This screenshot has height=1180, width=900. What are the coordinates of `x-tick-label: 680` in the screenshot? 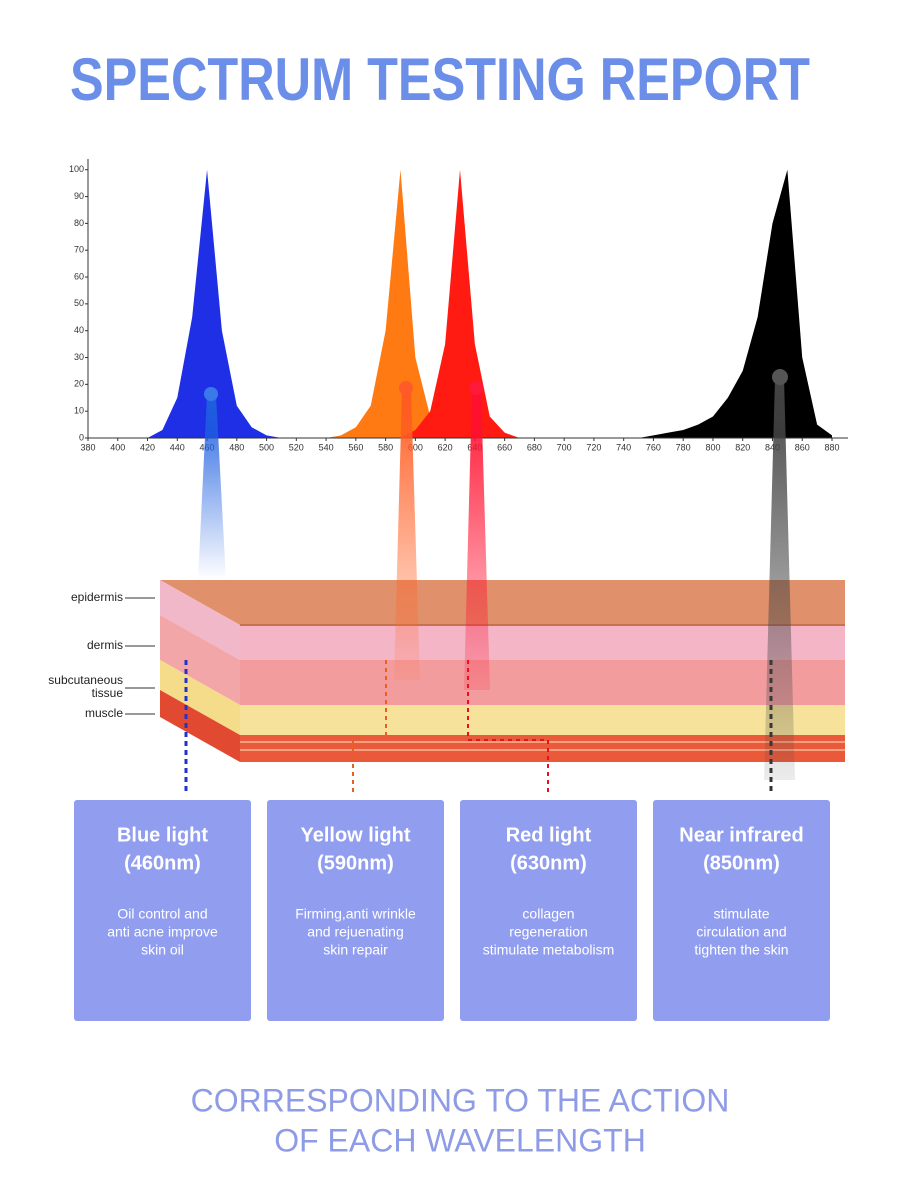 It's located at (534, 447).